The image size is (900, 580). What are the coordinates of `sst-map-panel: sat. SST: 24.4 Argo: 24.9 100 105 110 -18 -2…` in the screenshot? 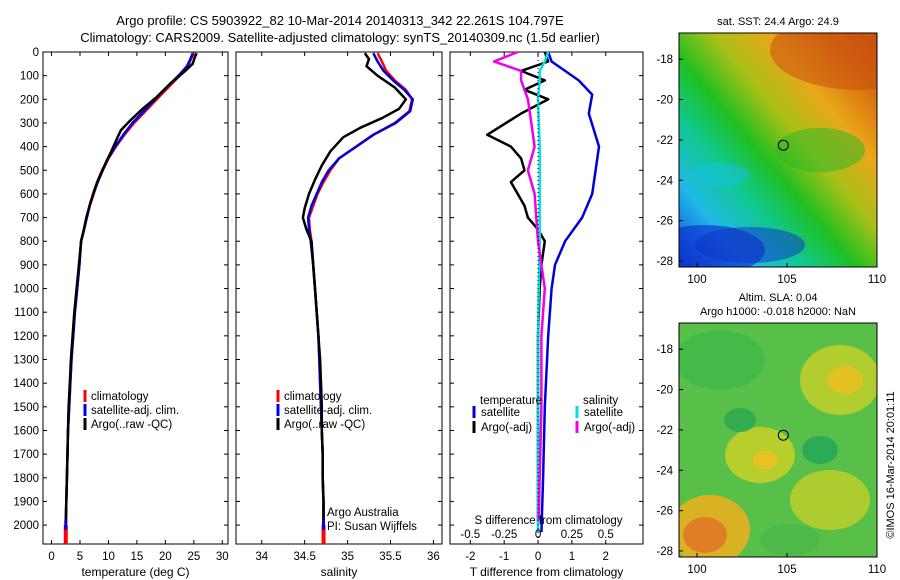 It's located at (771, 151).